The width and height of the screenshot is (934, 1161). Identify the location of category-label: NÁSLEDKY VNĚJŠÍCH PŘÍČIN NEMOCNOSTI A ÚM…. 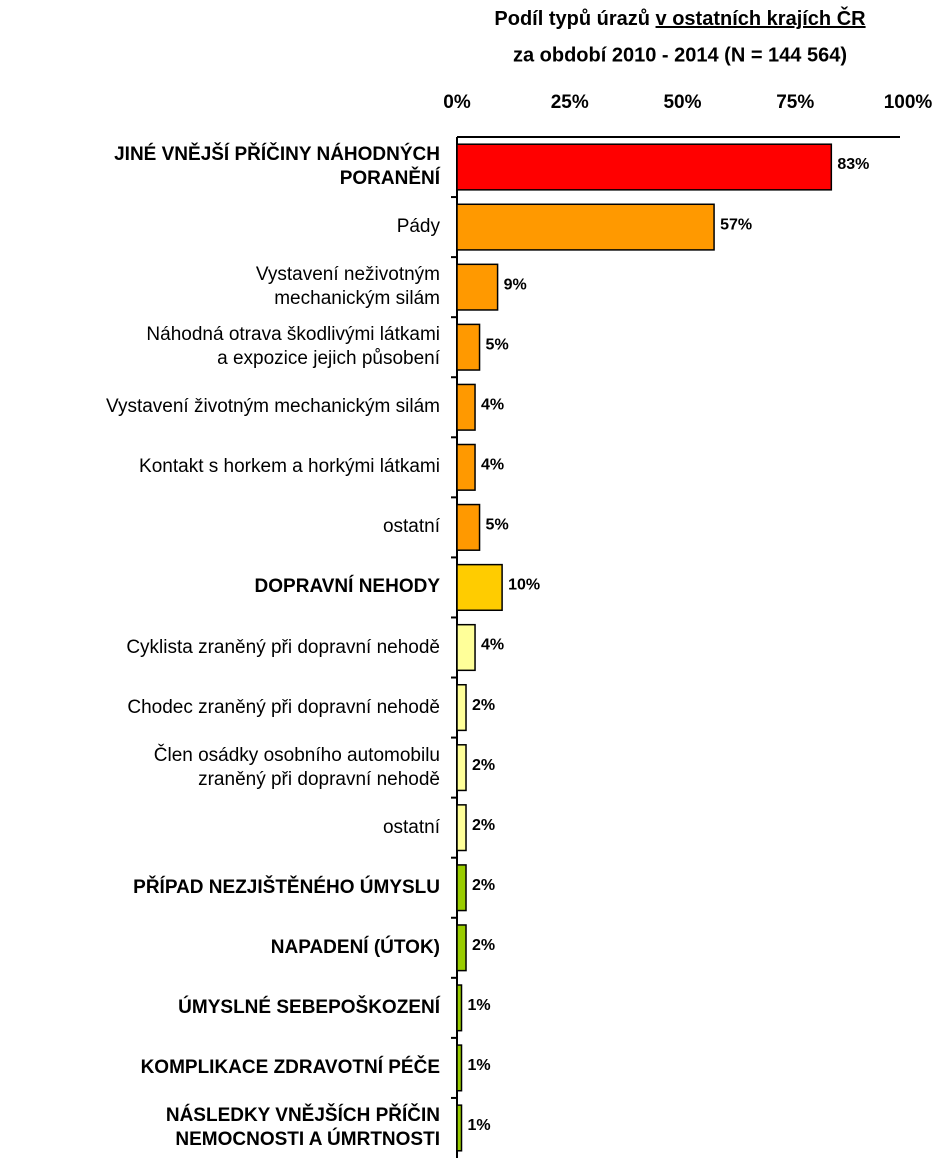
(302, 1127).